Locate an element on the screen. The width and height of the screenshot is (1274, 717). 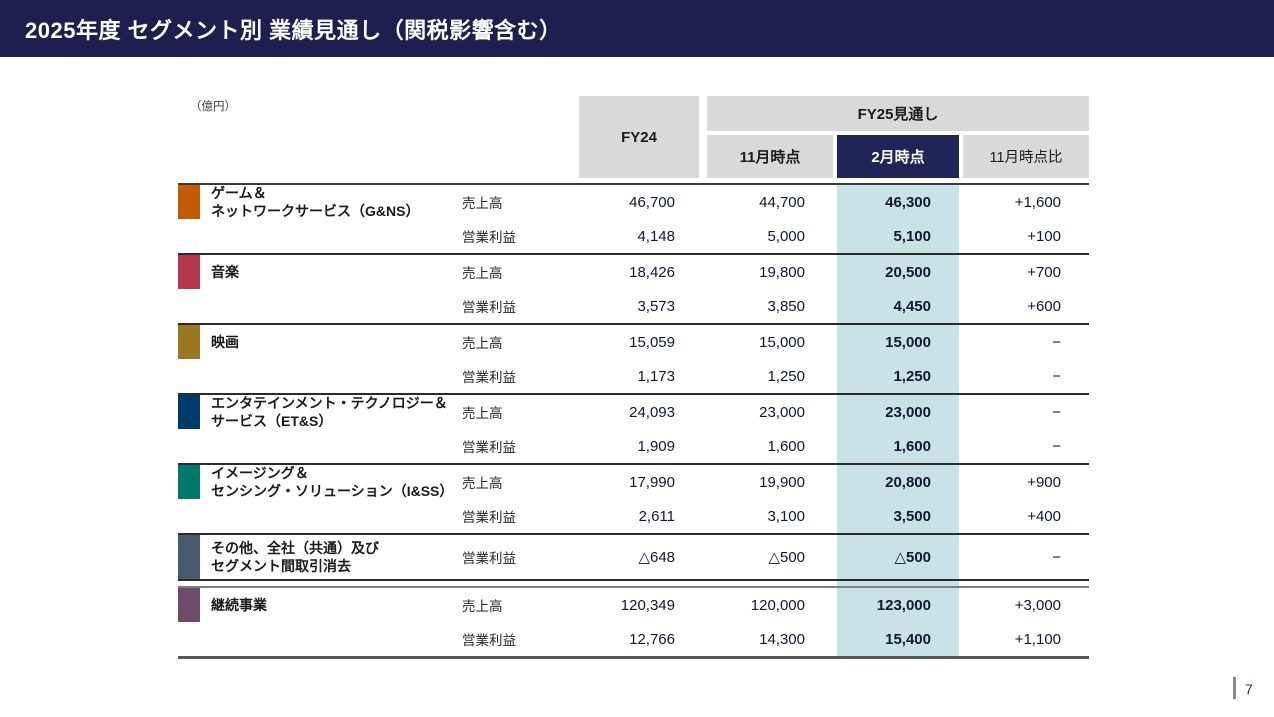
value-fy25-november: 14,300 is located at coordinates (782, 639).